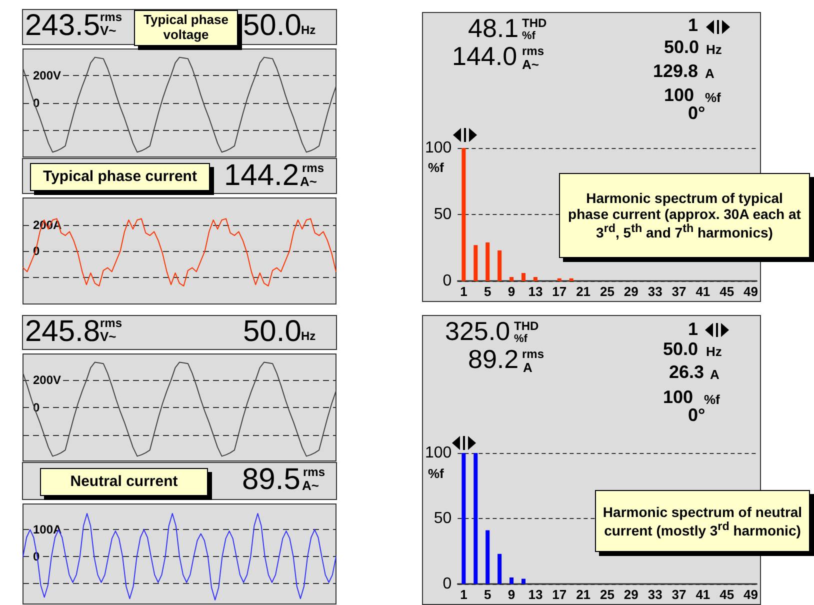  I want to click on text: 325.0, so click(477, 331).